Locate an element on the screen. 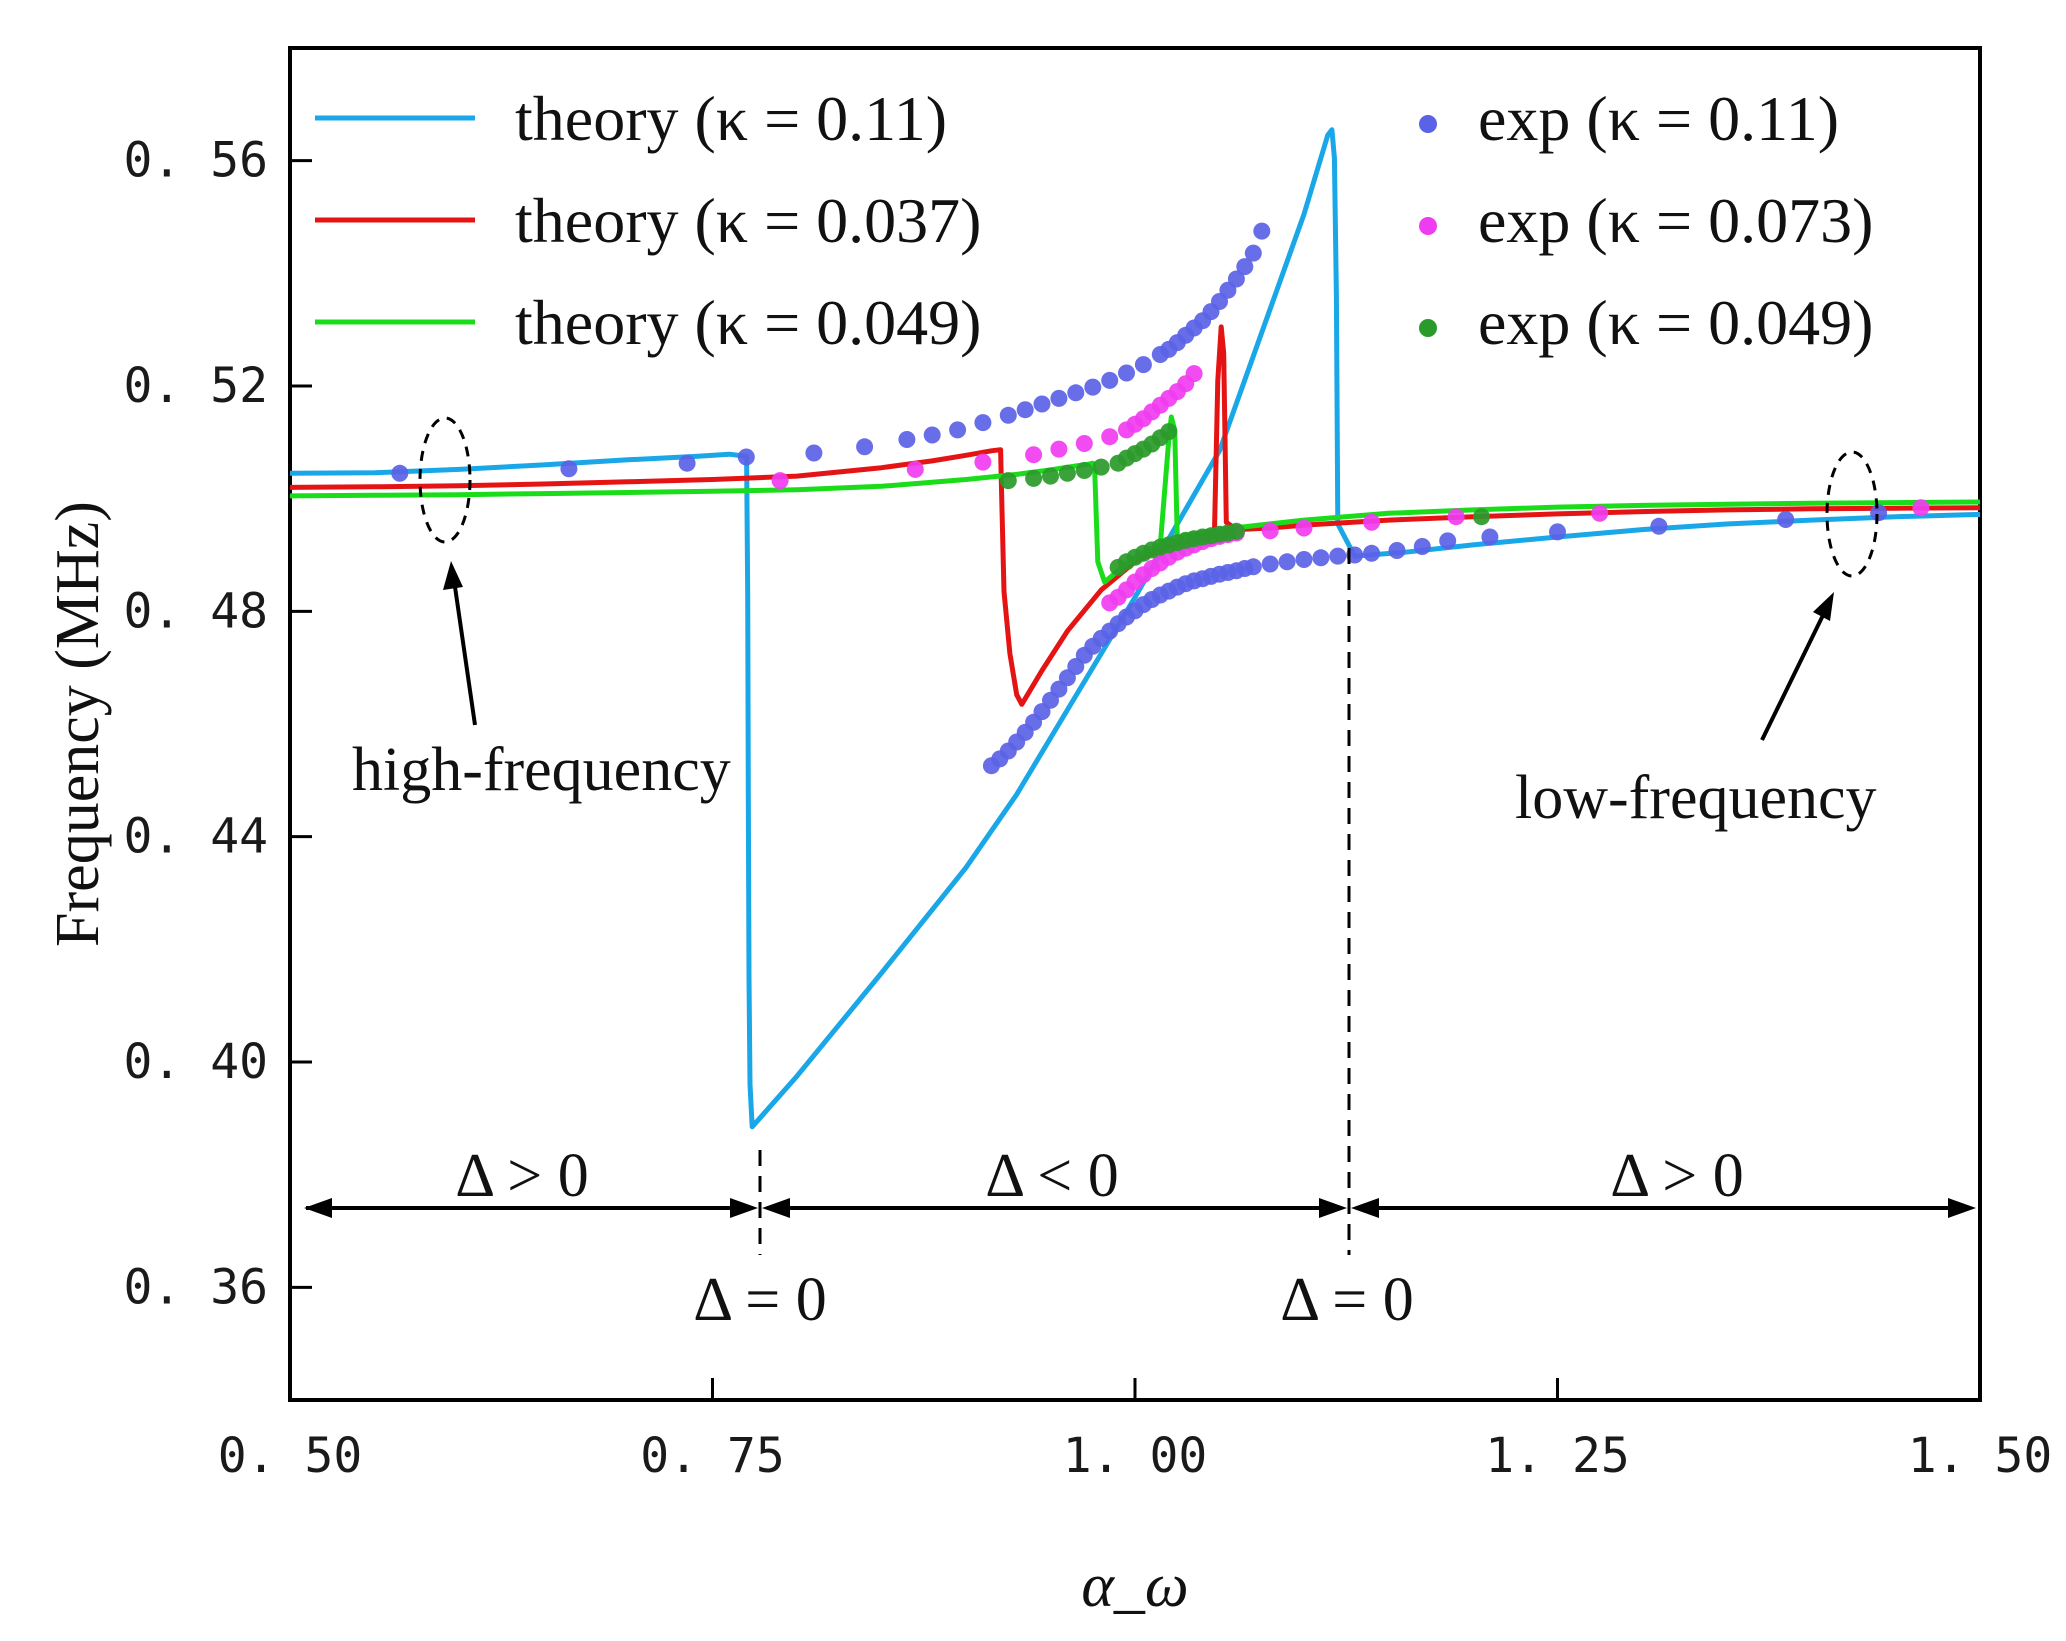  delta-zero-right-label: Δ = 0 is located at coordinates (1346, 1300).